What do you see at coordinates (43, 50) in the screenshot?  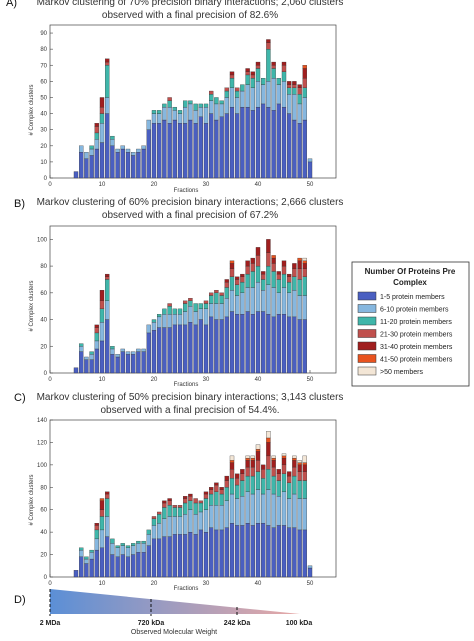 I see `y-tick-label: 80` at bounding box center [43, 50].